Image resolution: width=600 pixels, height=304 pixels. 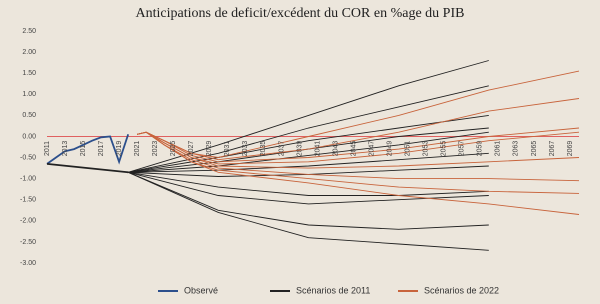 I want to click on x-tick-label: 2025, so click(x=173, y=149).